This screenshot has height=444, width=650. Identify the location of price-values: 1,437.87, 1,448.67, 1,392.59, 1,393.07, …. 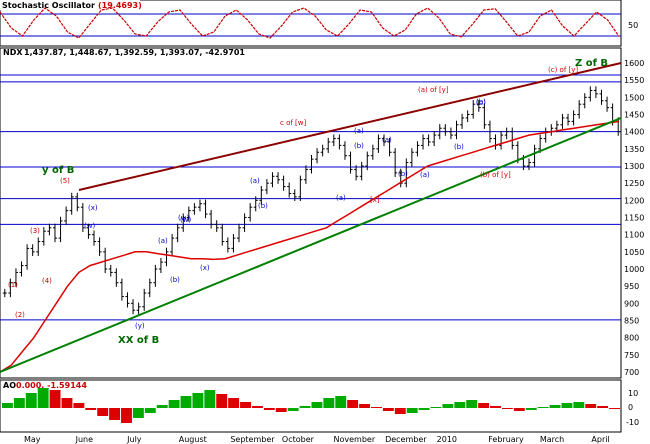
(134, 52).